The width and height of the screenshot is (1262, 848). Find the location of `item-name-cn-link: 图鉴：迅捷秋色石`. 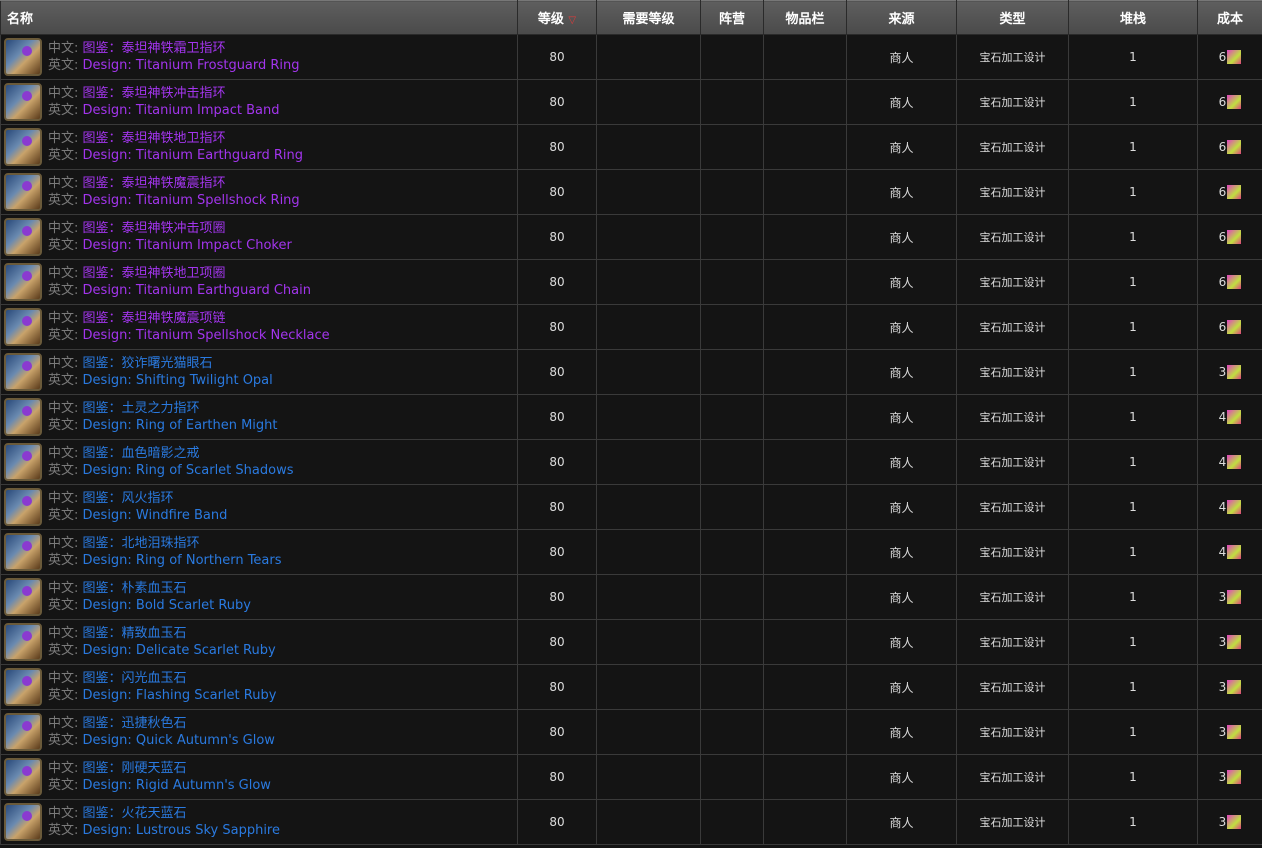

item-name-cn-link: 图鉴：迅捷秋色石 is located at coordinates (134, 723).